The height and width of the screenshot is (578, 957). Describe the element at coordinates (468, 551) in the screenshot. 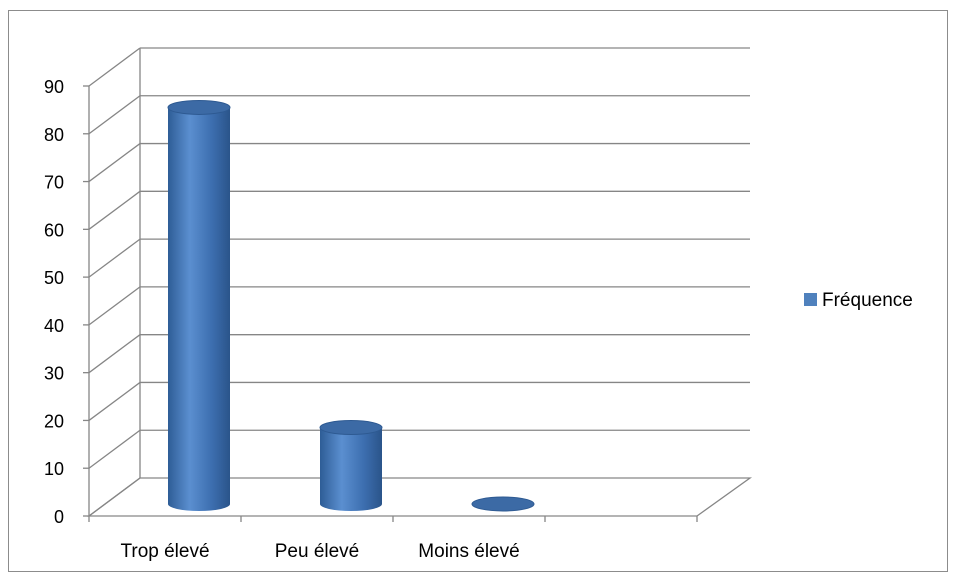

I see `x-category-label: Moins élevé` at that location.